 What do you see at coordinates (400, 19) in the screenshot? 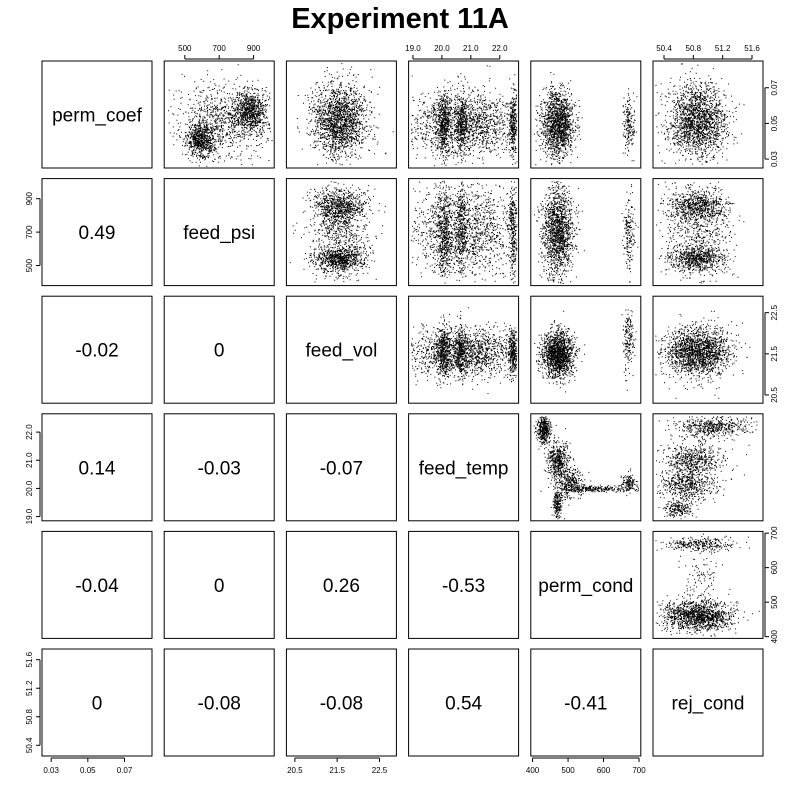
I see `chart-title: Experiment 11A` at bounding box center [400, 19].